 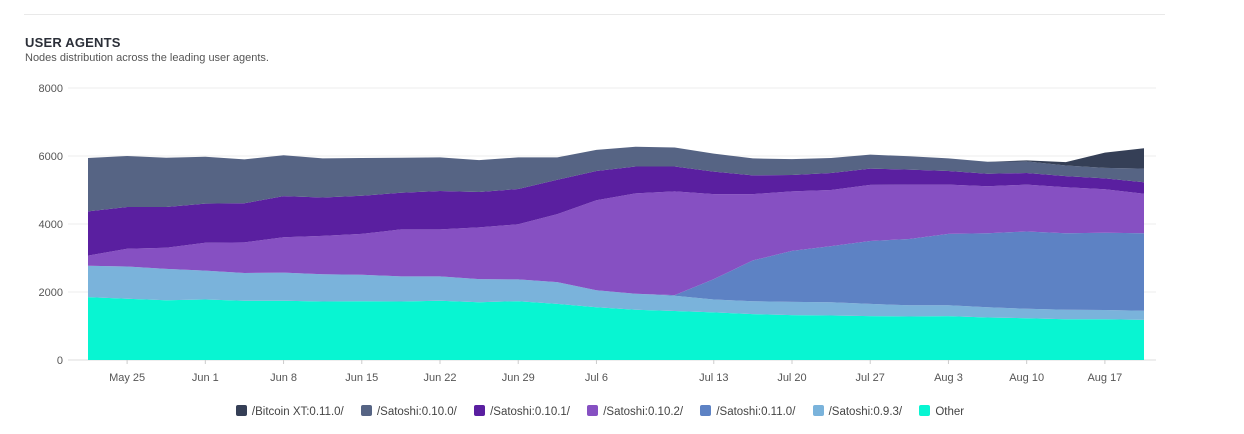 I want to click on area-series-other, so click(x=616, y=328).